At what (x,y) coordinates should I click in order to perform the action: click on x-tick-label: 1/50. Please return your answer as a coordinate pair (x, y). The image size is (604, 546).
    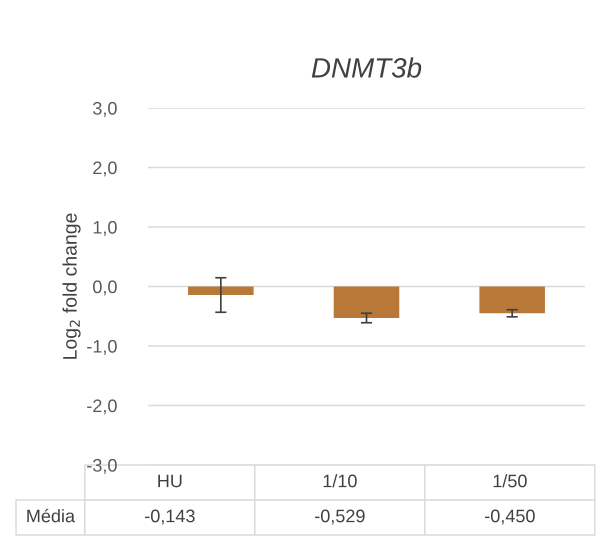
    Looking at the image, I should click on (510, 481).